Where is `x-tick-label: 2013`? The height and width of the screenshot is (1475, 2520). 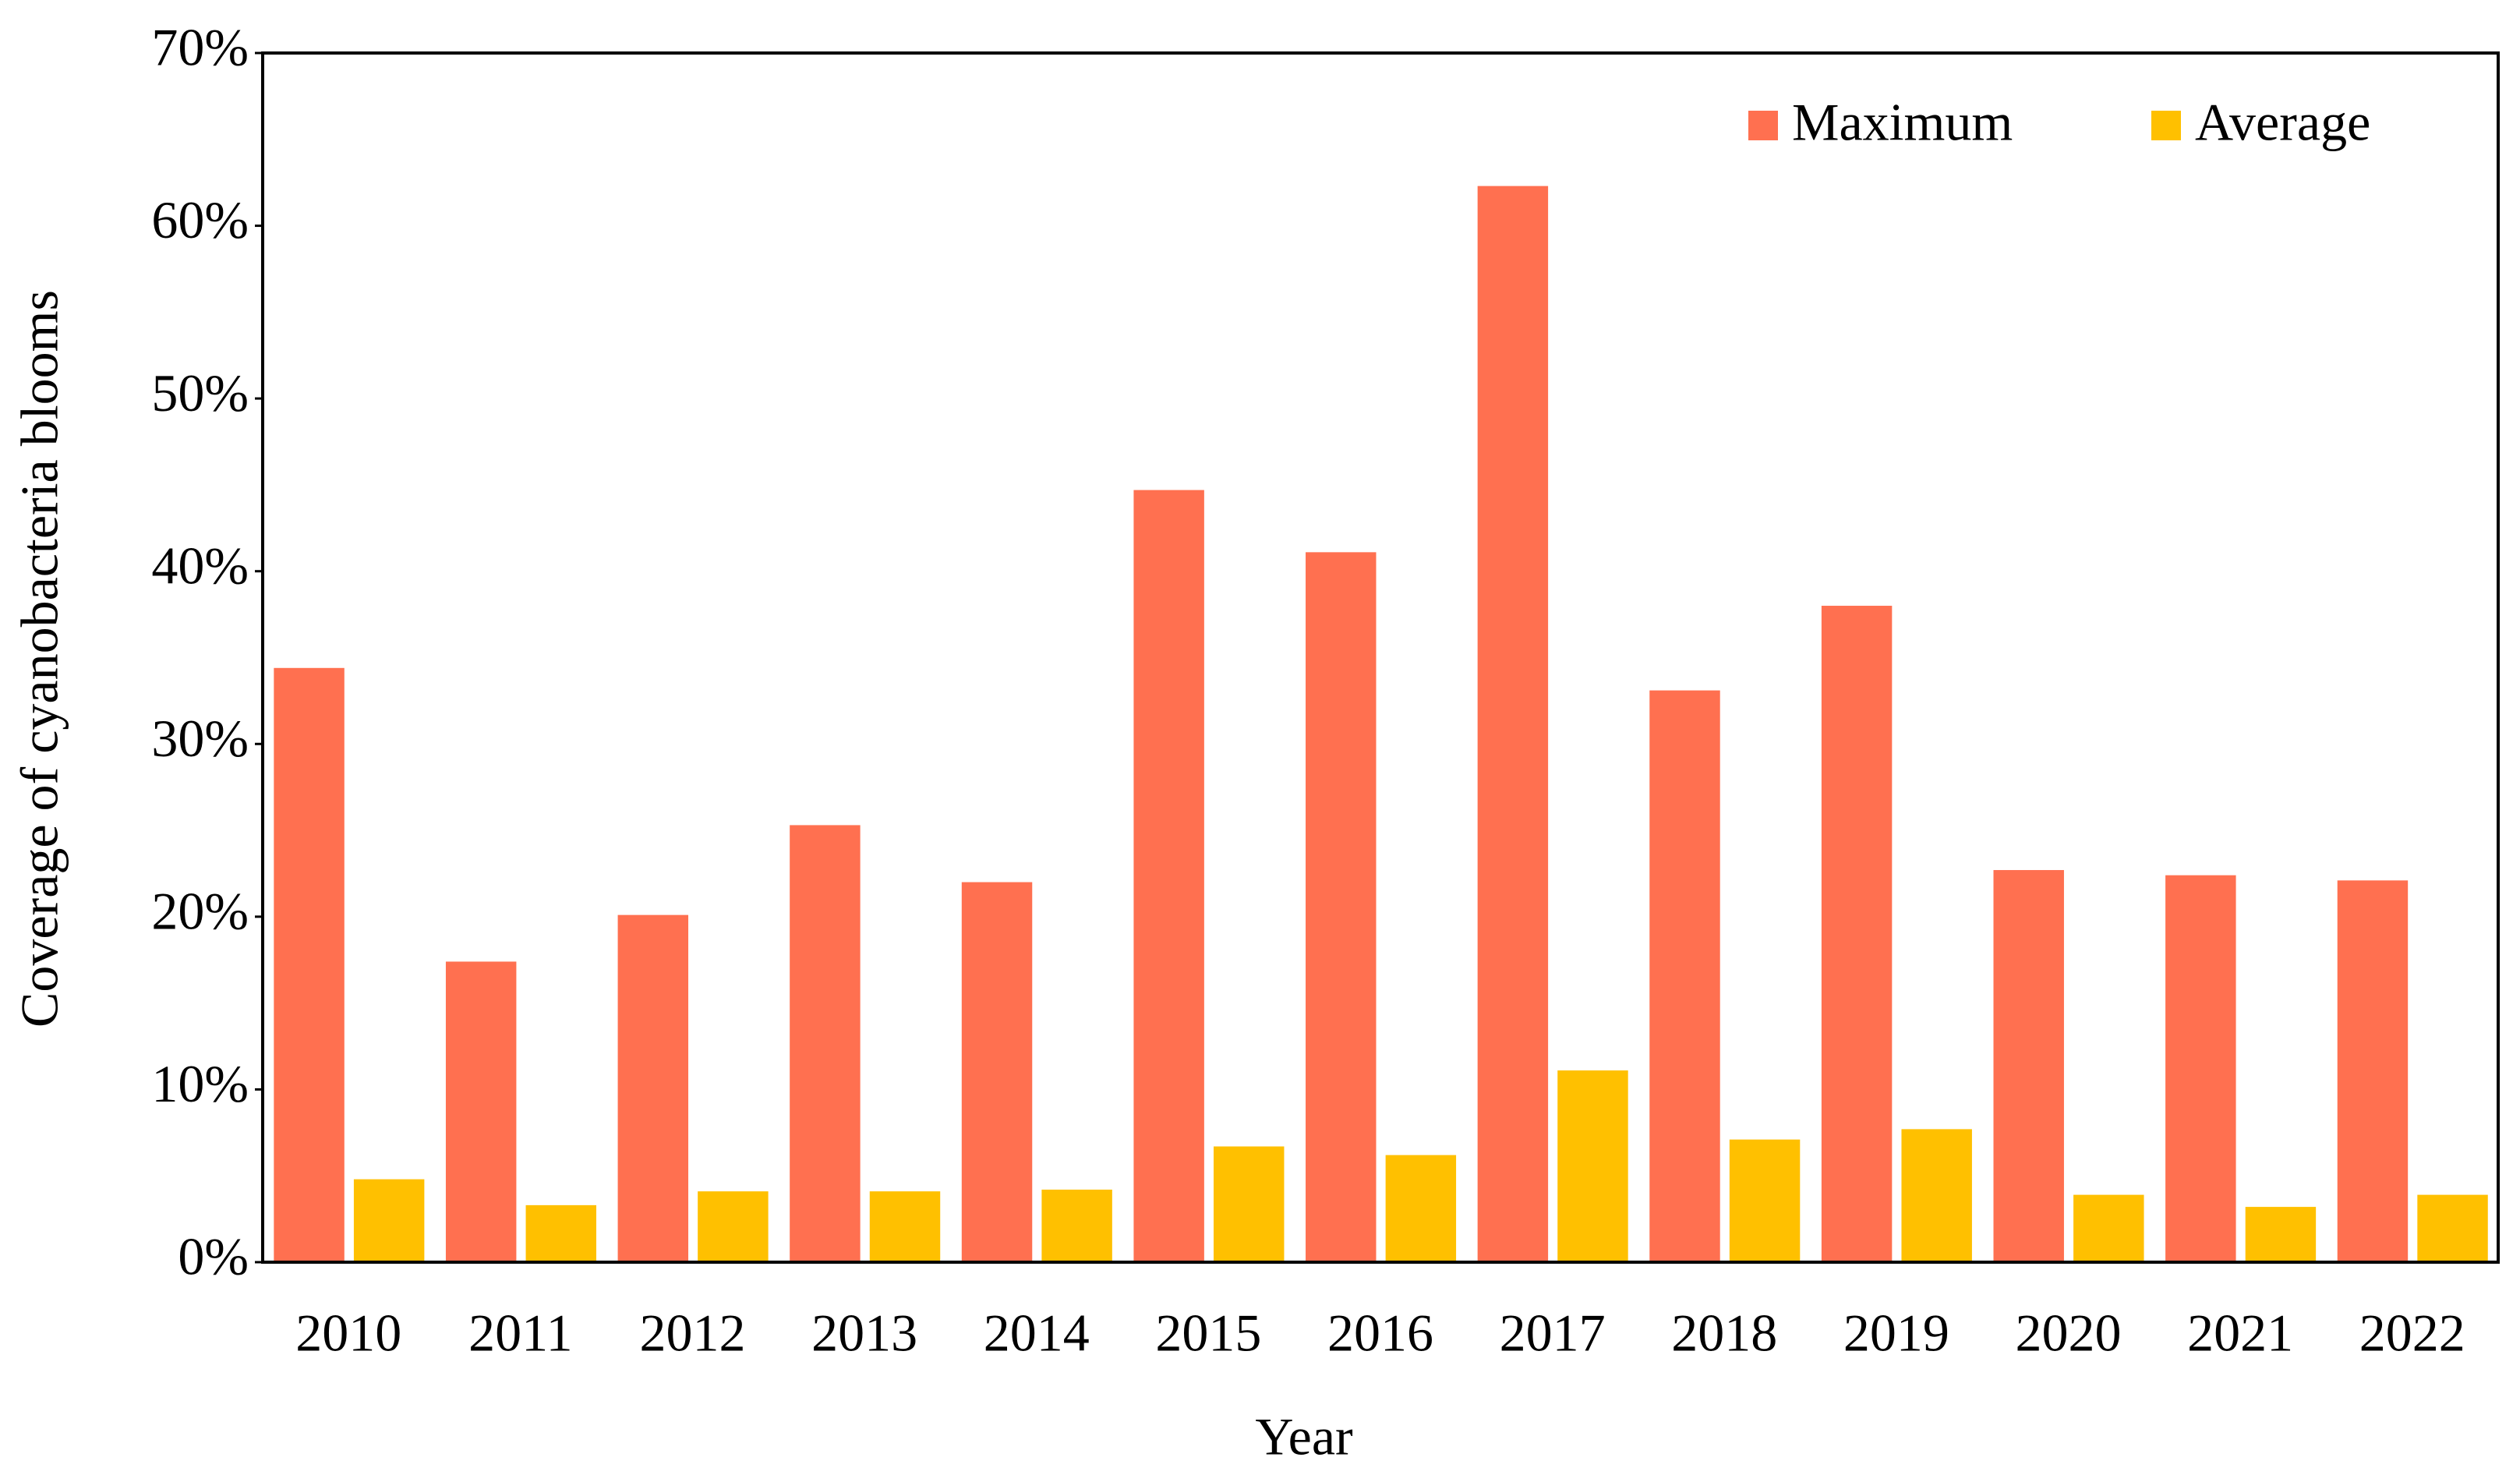
x-tick-label: 2013 is located at coordinates (864, 1333).